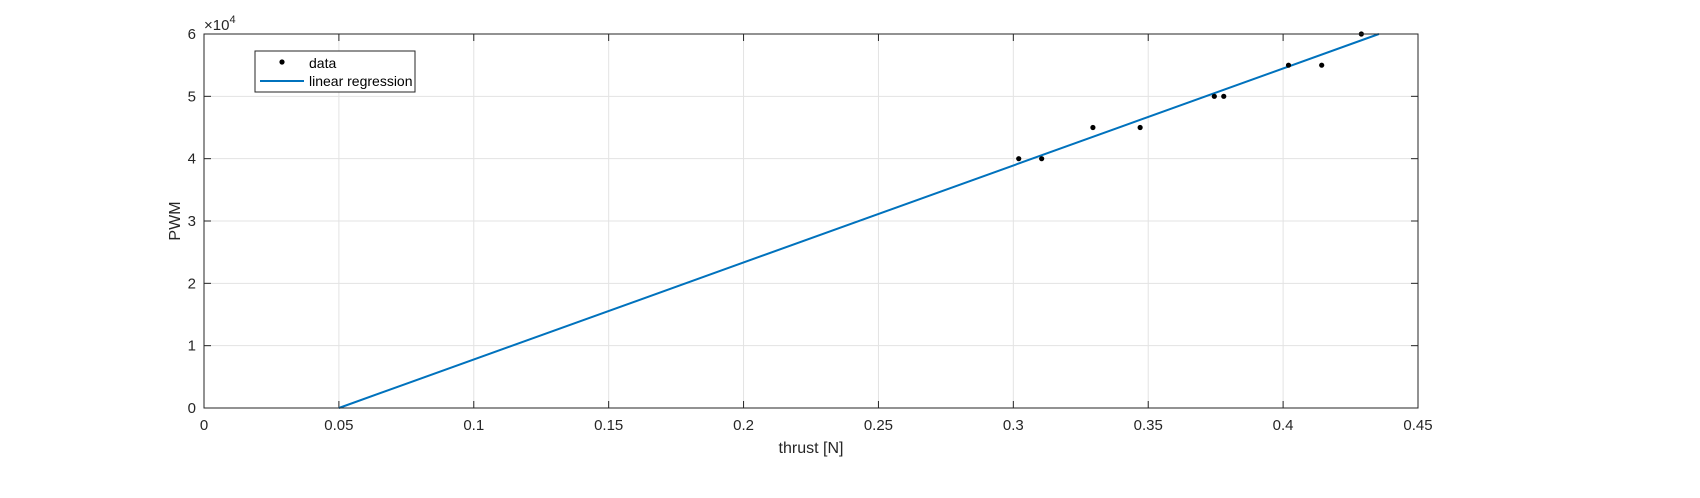 Image resolution: width=1700 pixels, height=498 pixels. I want to click on y-tick-label: 6, so click(192, 34).